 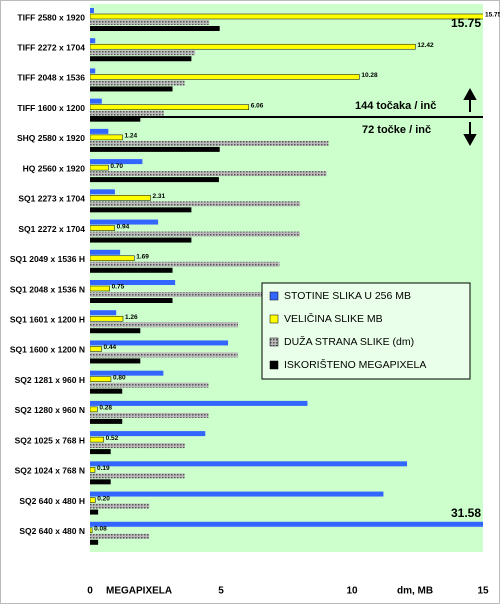 What do you see at coordinates (366, 331) in the screenshot?
I see `legend` at bounding box center [366, 331].